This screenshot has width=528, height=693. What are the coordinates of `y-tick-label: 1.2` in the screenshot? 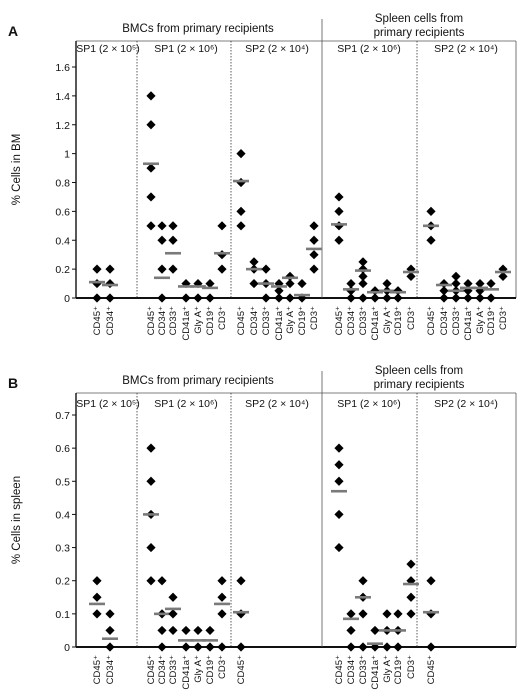 It's located at (62, 126).